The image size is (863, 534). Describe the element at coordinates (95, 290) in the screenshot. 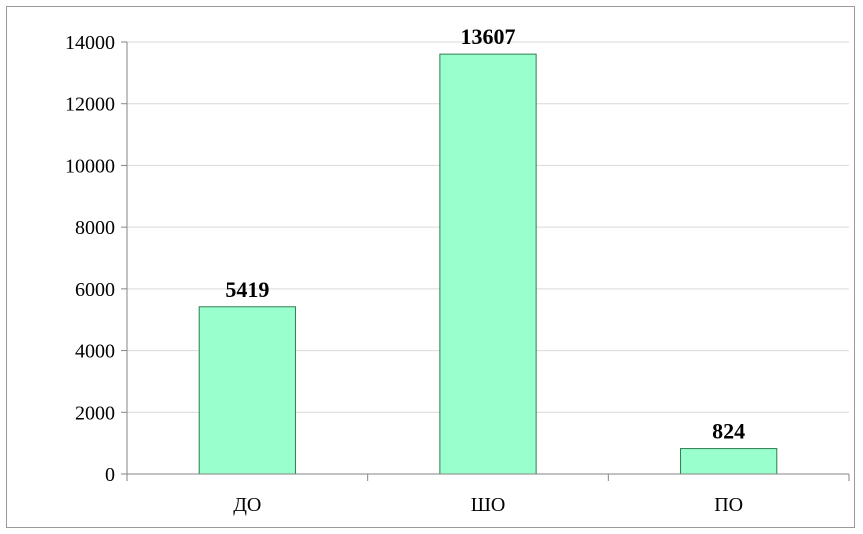

I see `y-tick-label: 6000` at that location.